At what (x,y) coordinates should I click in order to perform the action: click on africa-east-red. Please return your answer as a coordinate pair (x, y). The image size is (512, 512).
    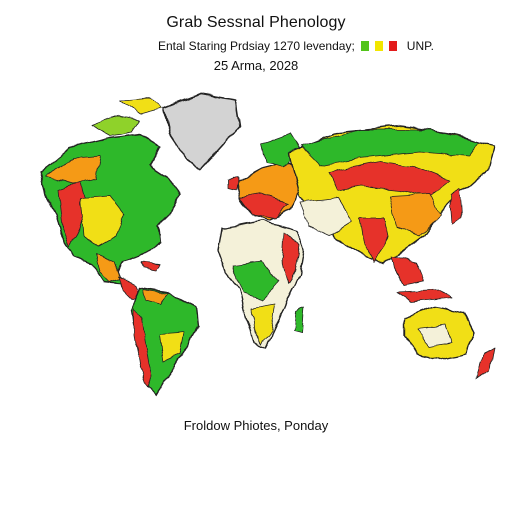
    Looking at the image, I should click on (291, 257).